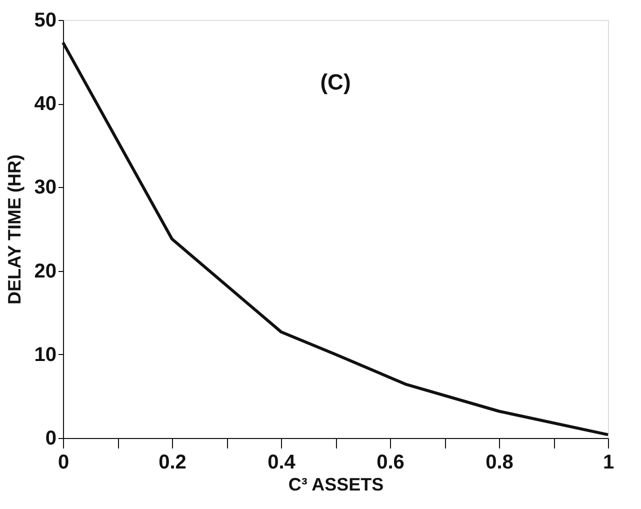 This screenshot has height=509, width=641. Describe the element at coordinates (390, 463) in the screenshot. I see `x-tick-label: 0.6` at that location.